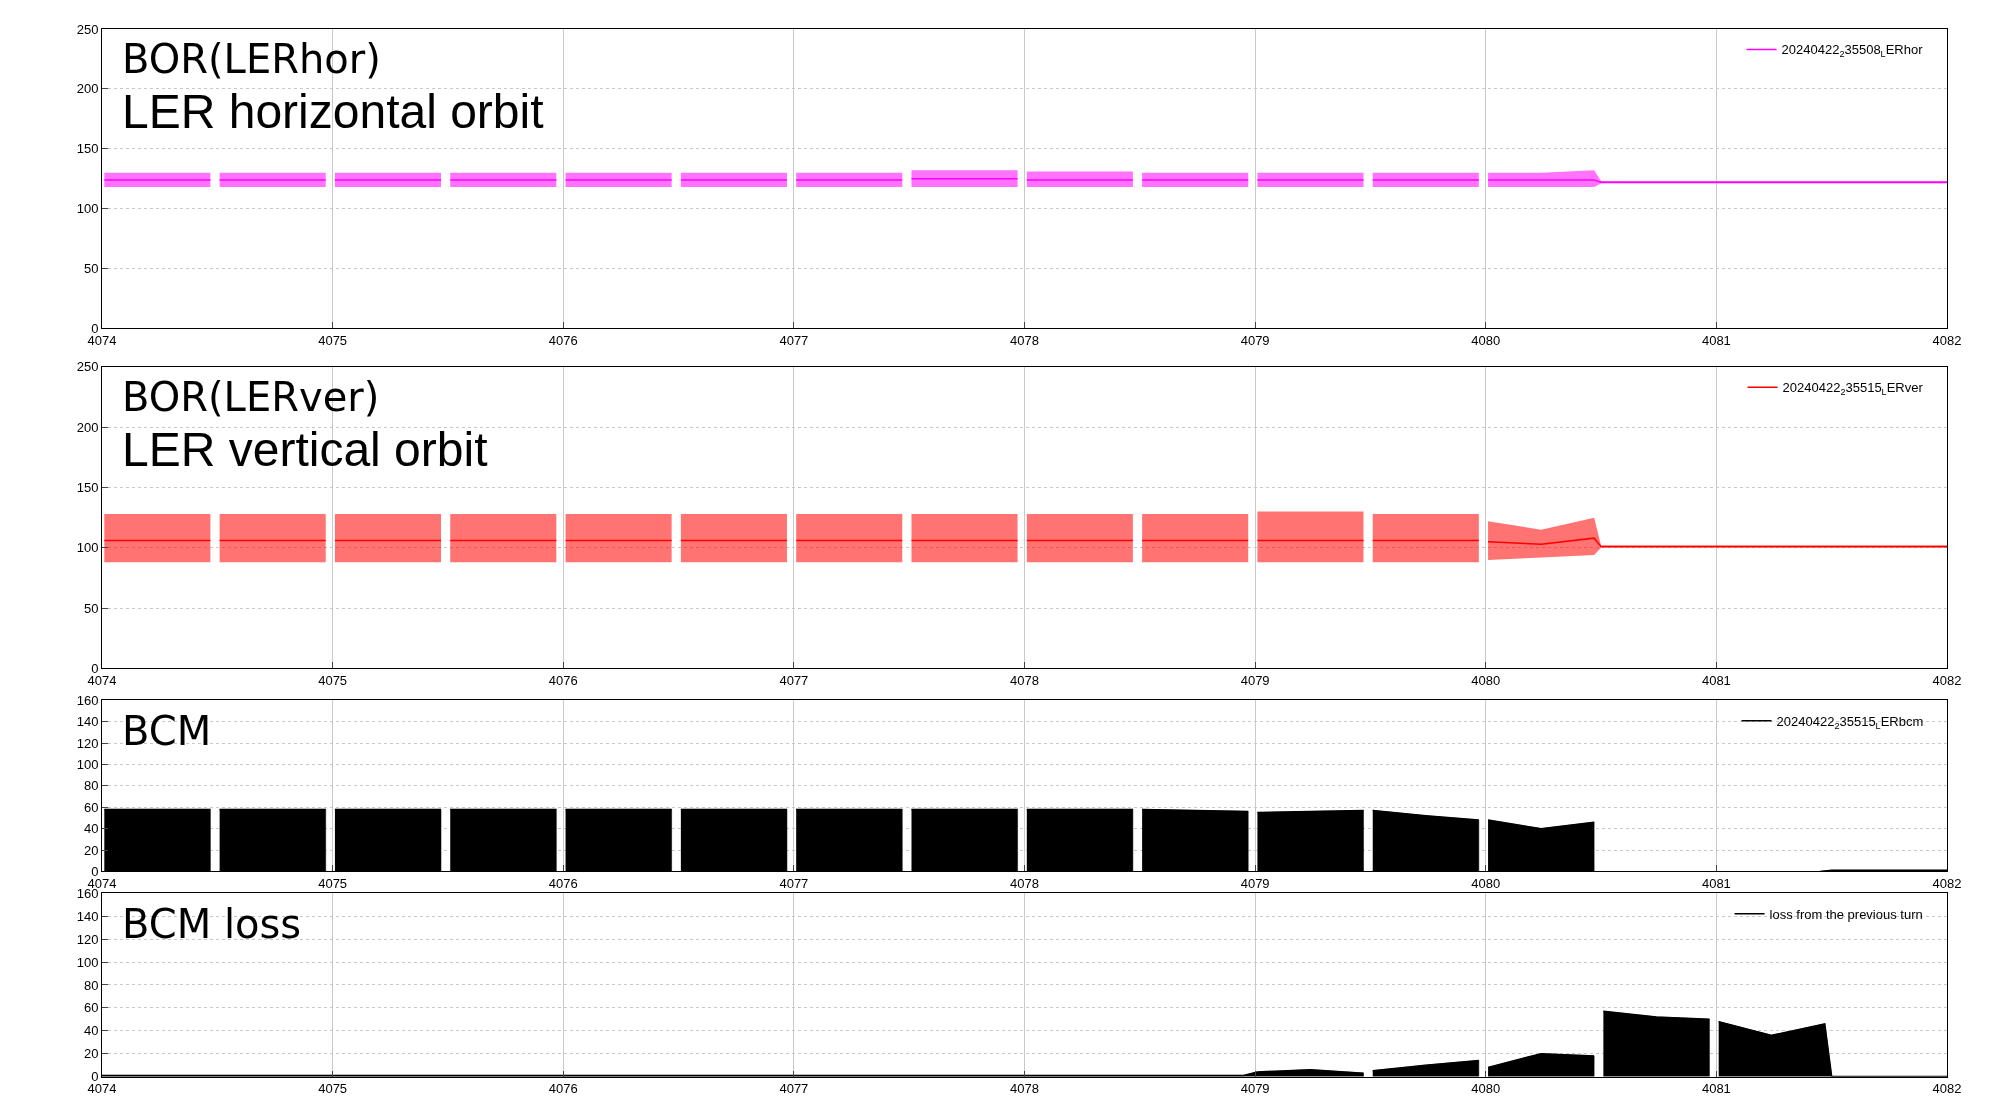 This screenshot has height=1112, width=1993. What do you see at coordinates (212, 924) in the screenshot?
I see `annotation: BCM loss` at bounding box center [212, 924].